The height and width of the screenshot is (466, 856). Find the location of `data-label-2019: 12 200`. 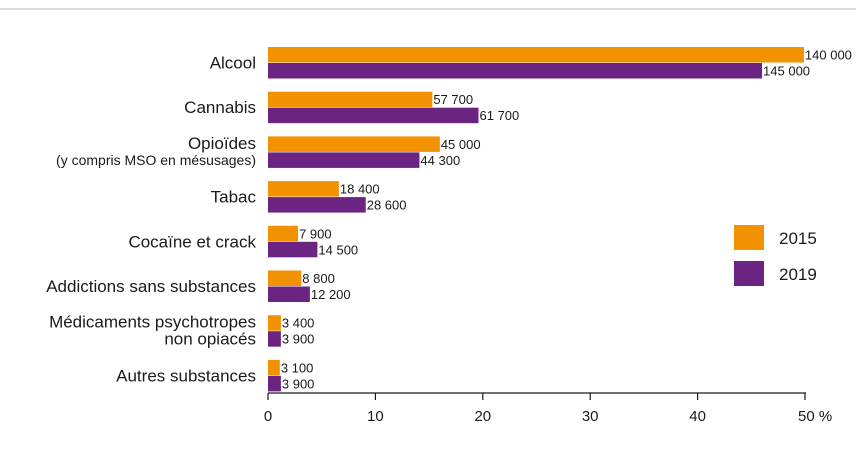

data-label-2019: 12 200 is located at coordinates (331, 294).